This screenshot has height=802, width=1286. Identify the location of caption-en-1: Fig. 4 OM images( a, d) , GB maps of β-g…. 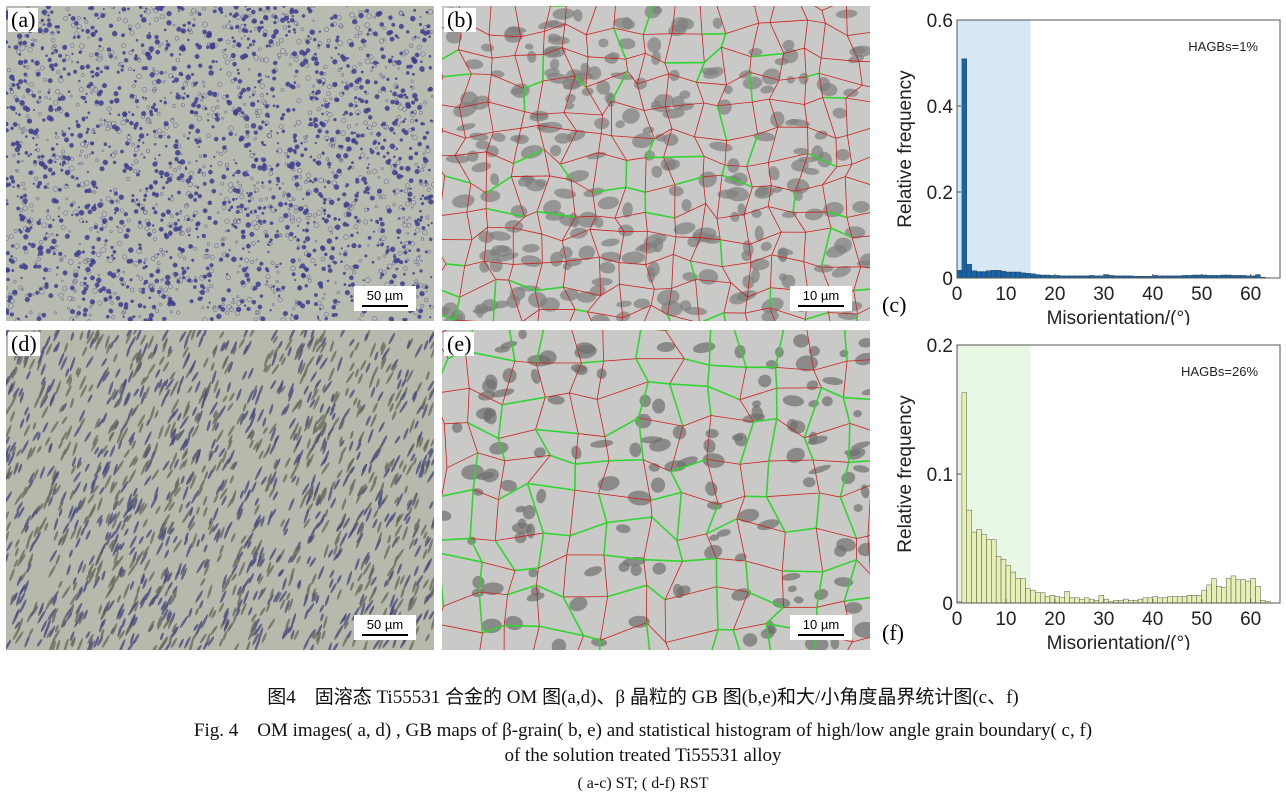
(643, 730).